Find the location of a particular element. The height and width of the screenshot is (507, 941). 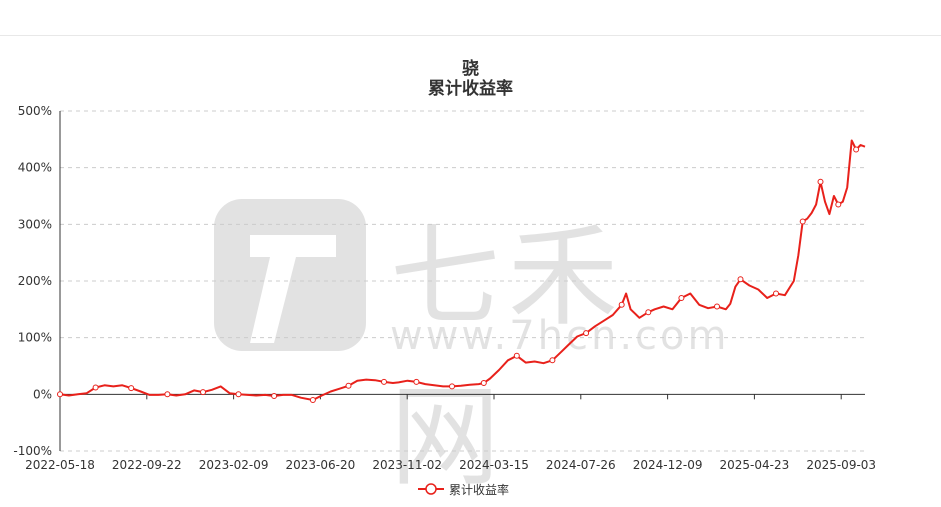

legend-label: 累计收益率 is located at coordinates (479, 489).